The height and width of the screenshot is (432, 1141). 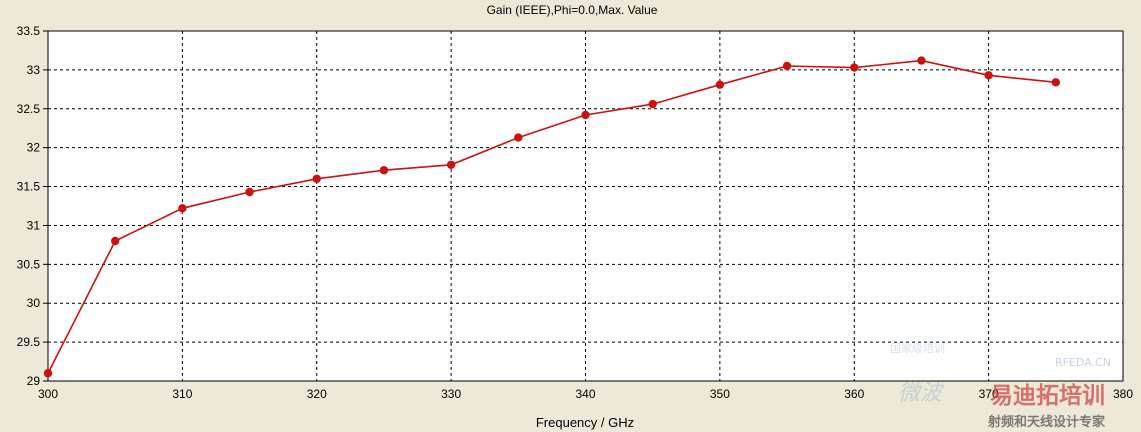 What do you see at coordinates (29, 342) in the screenshot?
I see `y-tick-label: 29.5` at bounding box center [29, 342].